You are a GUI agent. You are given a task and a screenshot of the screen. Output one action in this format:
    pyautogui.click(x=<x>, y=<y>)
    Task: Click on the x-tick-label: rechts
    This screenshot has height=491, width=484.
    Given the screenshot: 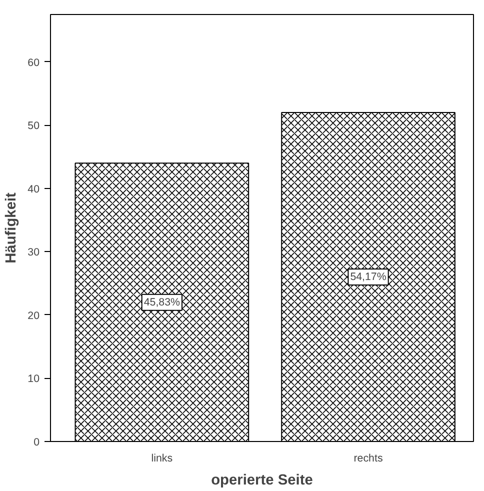 What is the action you would take?
    pyautogui.click(x=368, y=458)
    